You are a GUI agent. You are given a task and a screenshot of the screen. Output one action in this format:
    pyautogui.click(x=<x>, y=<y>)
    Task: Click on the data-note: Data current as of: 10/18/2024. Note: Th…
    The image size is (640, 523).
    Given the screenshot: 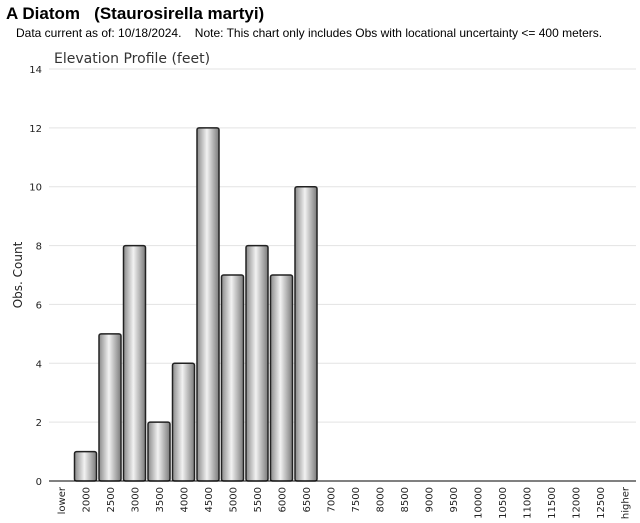 What is the action you would take?
    pyautogui.click(x=309, y=33)
    